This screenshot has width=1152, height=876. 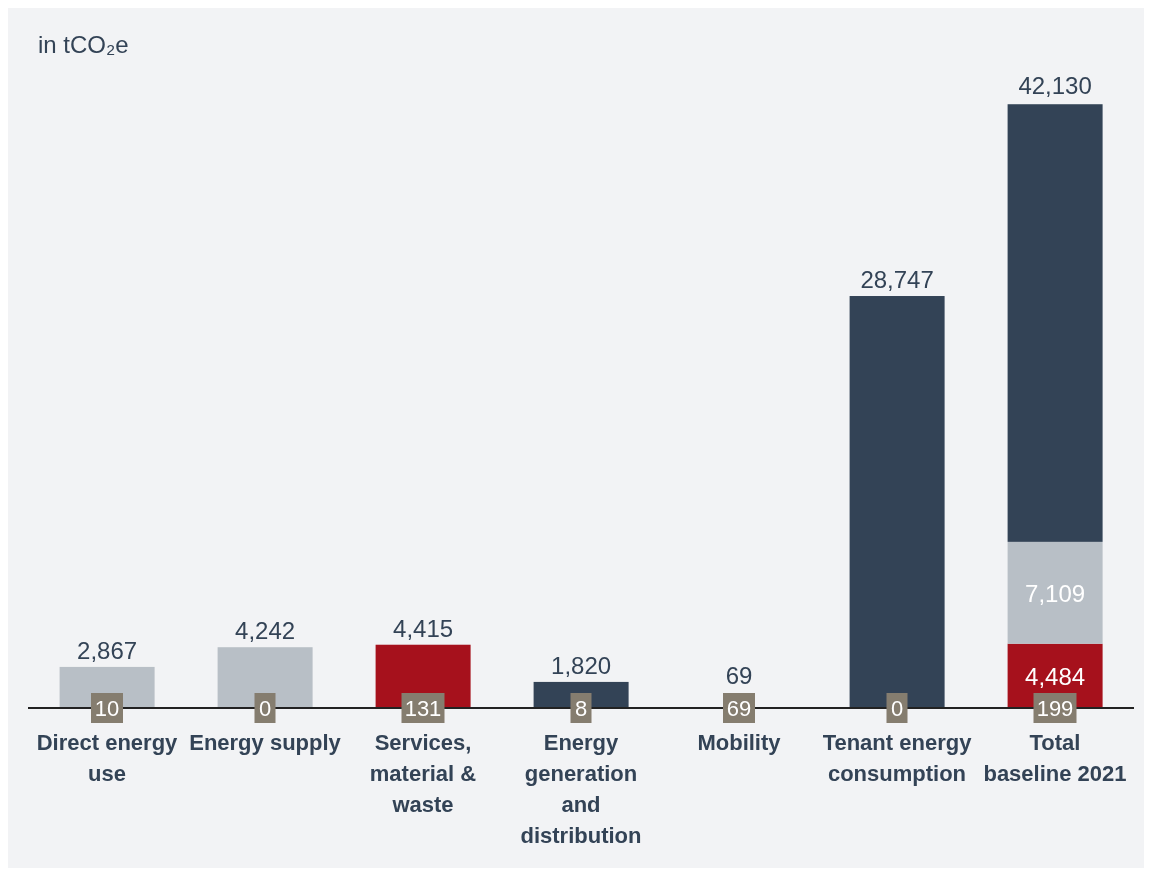 What do you see at coordinates (107, 650) in the screenshot?
I see `data-label: 2,867` at bounding box center [107, 650].